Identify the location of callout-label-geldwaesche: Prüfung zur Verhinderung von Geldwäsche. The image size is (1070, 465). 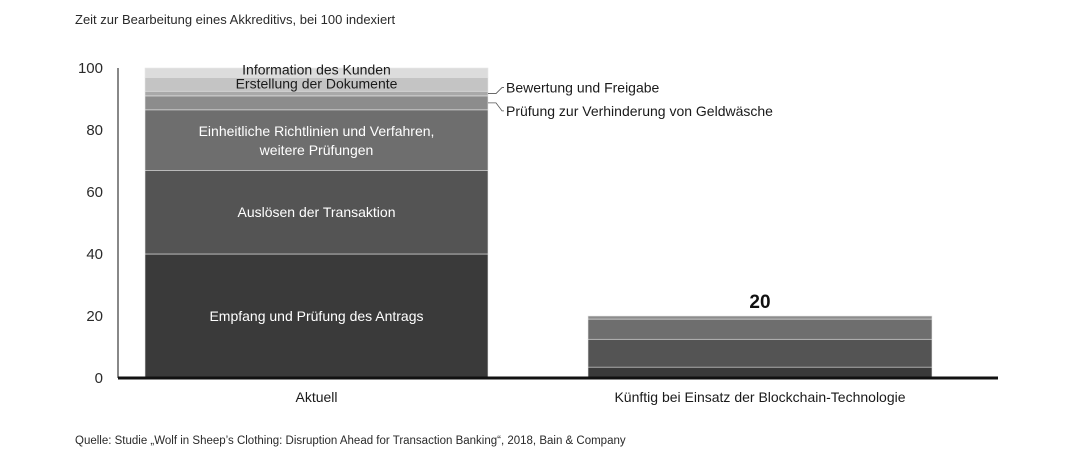
(639, 111).